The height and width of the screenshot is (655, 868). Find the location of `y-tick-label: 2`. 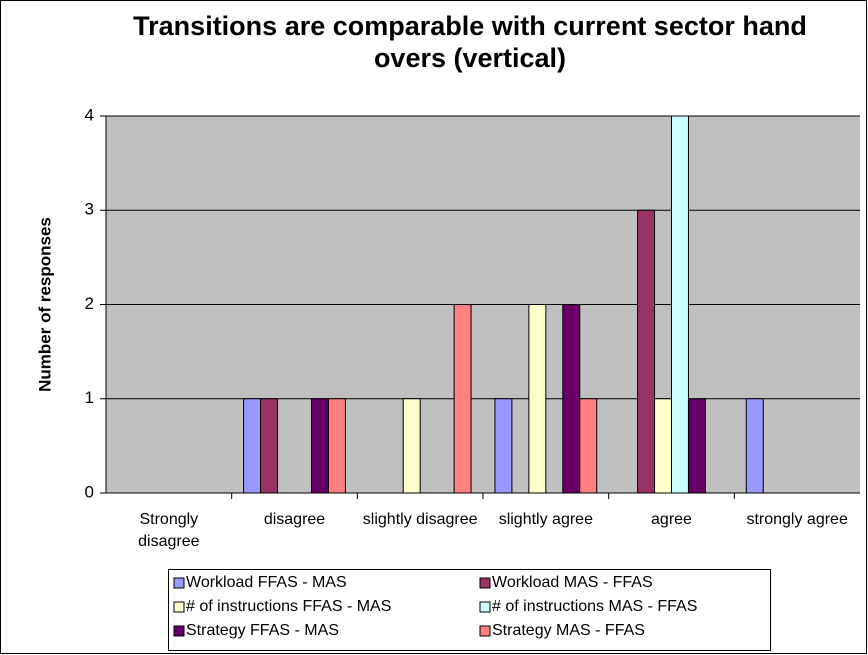

y-tick-label: 2 is located at coordinates (89, 303).